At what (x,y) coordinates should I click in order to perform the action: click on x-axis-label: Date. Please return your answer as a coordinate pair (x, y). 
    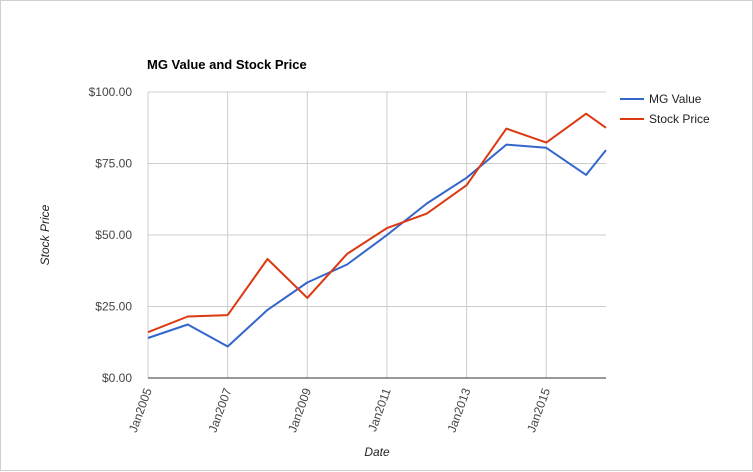
    Looking at the image, I should click on (377, 452).